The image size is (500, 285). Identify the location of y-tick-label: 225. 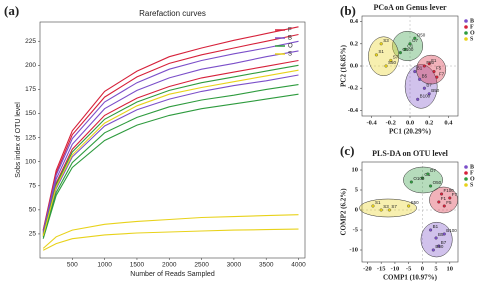
(30, 41).